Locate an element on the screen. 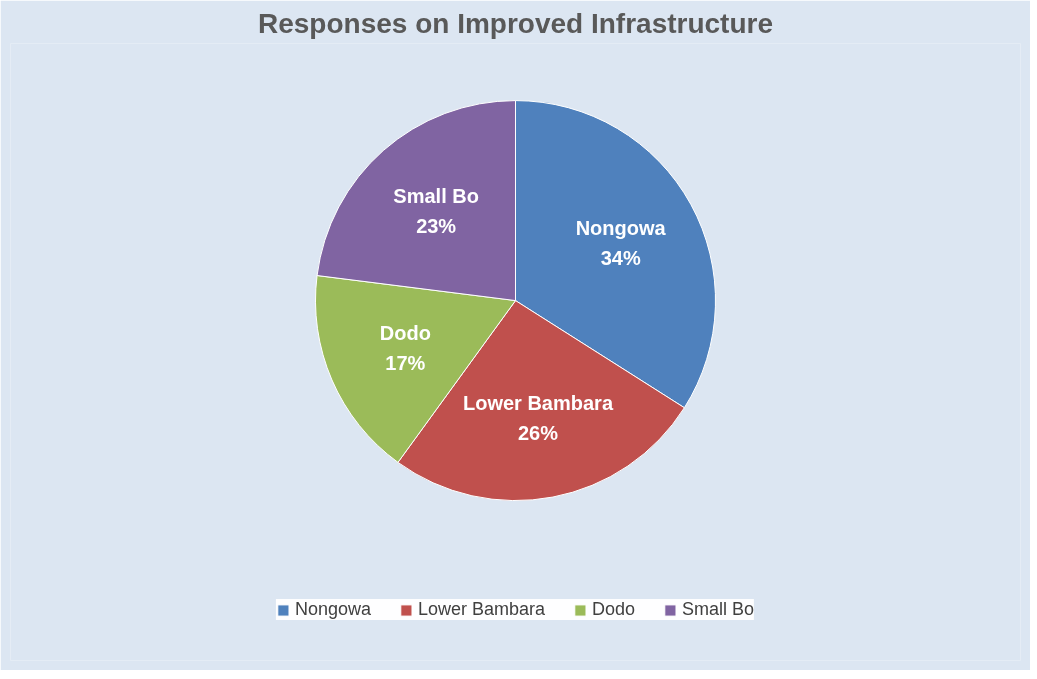  slice-label: Lower Bambara is located at coordinates (538, 403).